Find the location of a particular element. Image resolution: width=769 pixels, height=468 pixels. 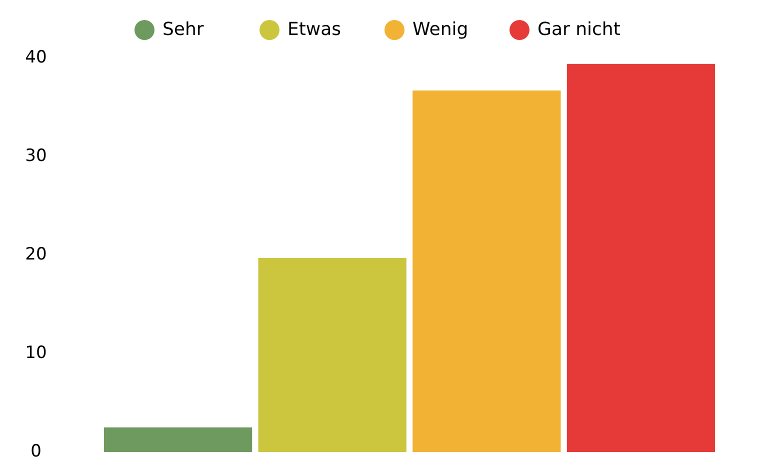

y-tick-label: 10 is located at coordinates (36, 353).